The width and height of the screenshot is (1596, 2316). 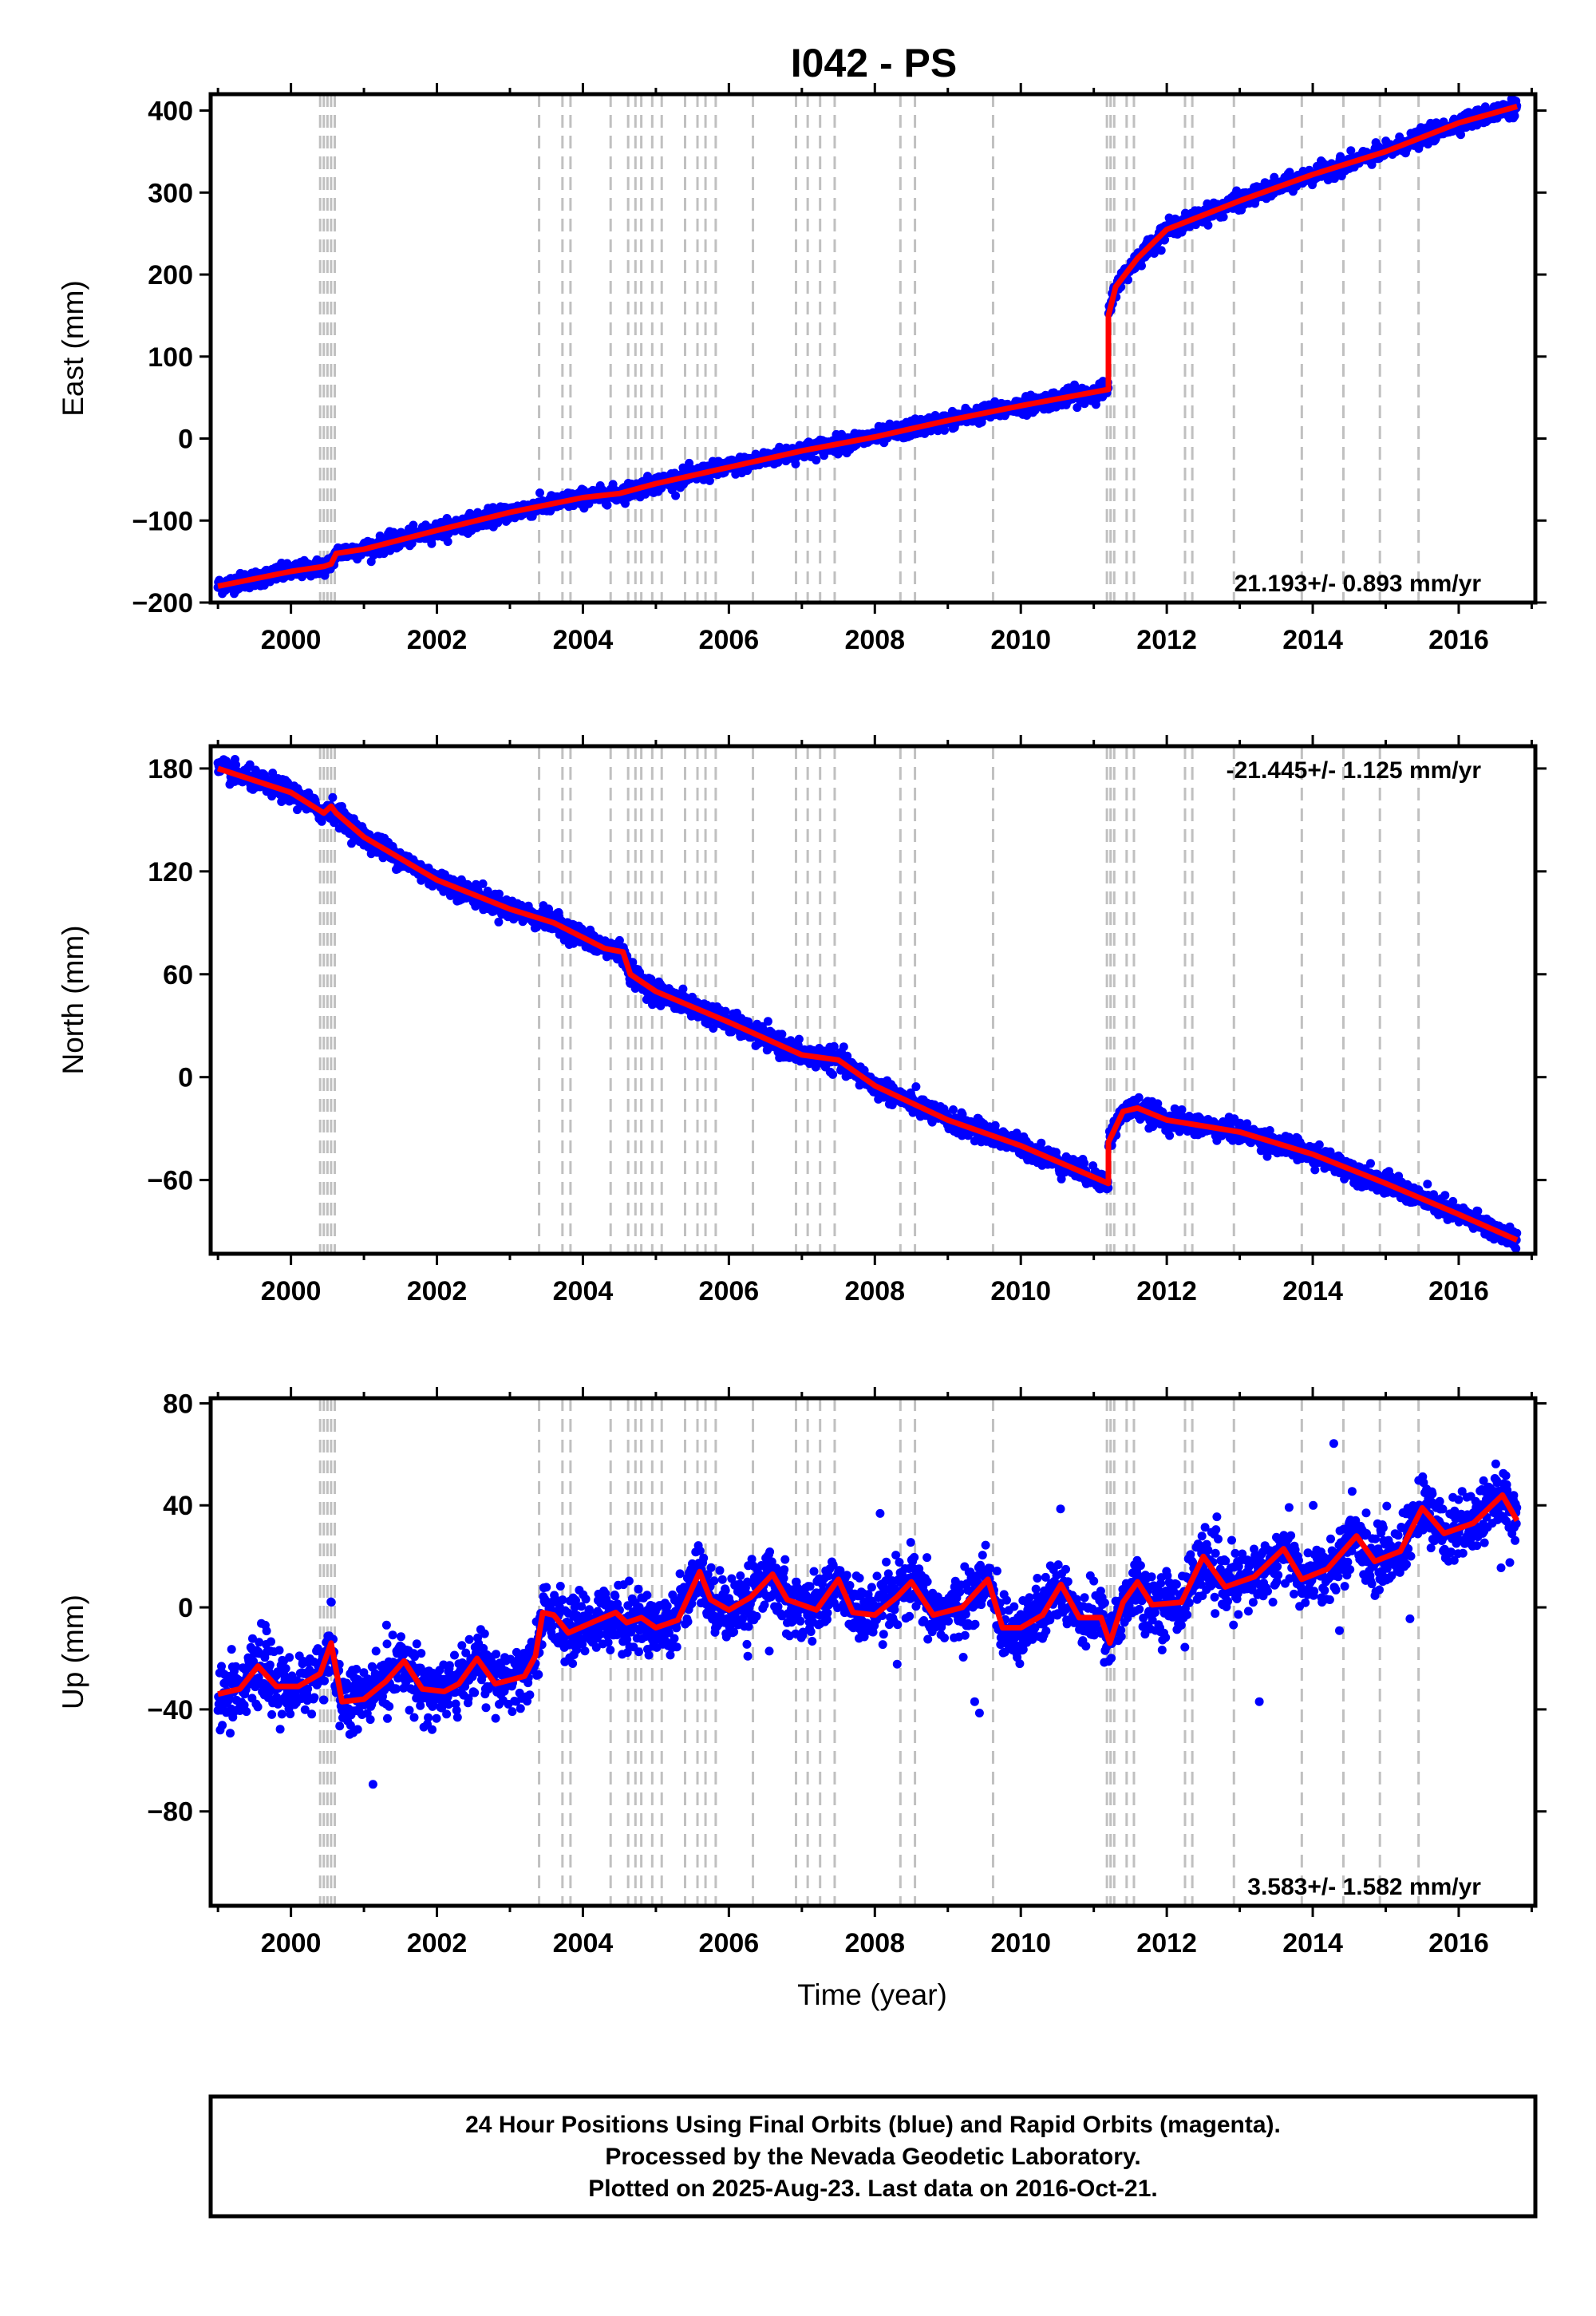 What do you see at coordinates (729, 640) in the screenshot?
I see `x-tick-label: 2006` at bounding box center [729, 640].